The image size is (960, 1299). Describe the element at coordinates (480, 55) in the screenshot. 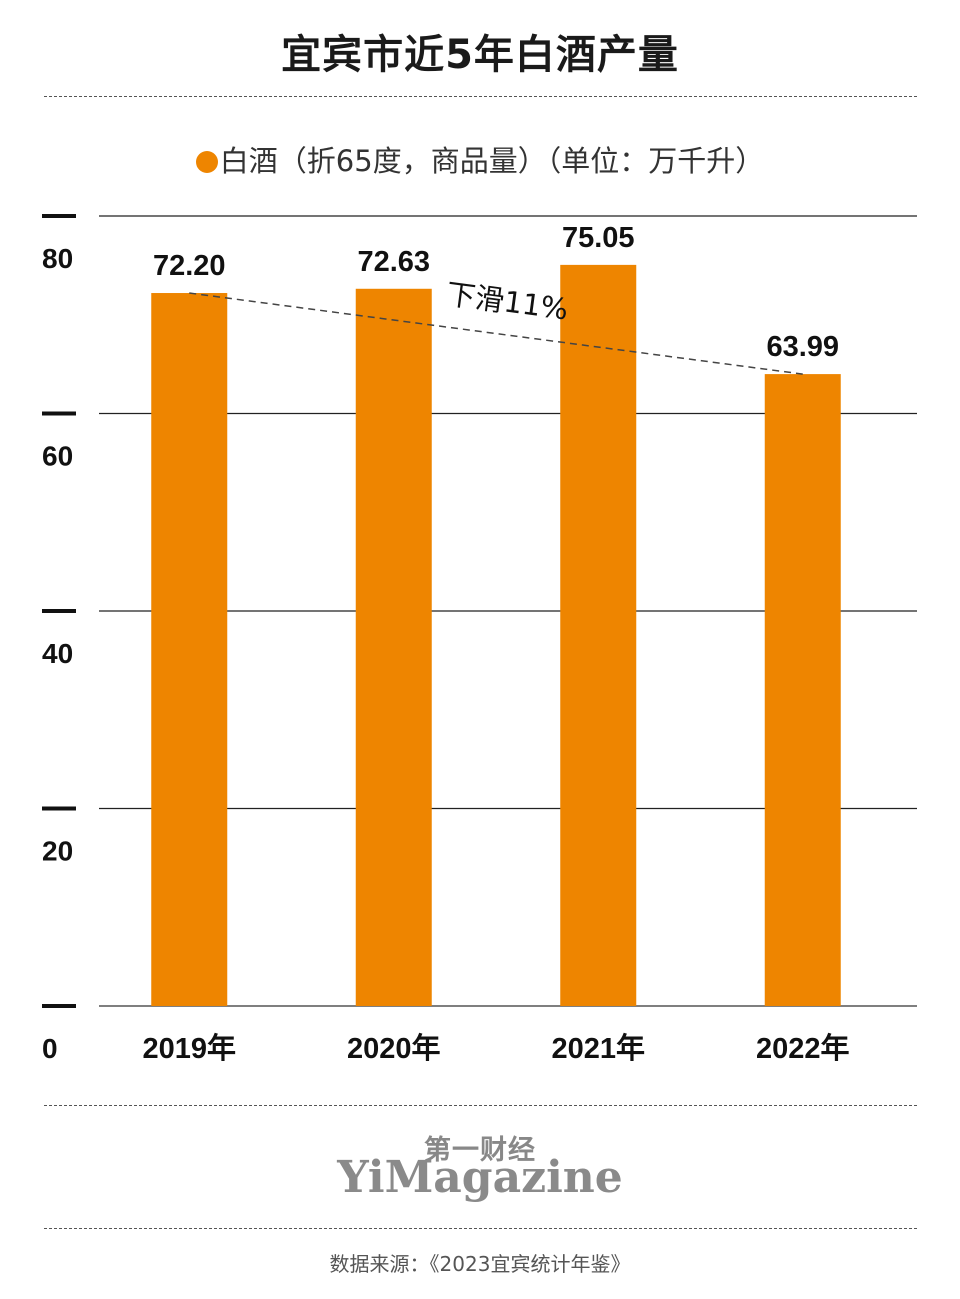

I see `chart-title: 宜宾市近5年白酒产量` at that location.